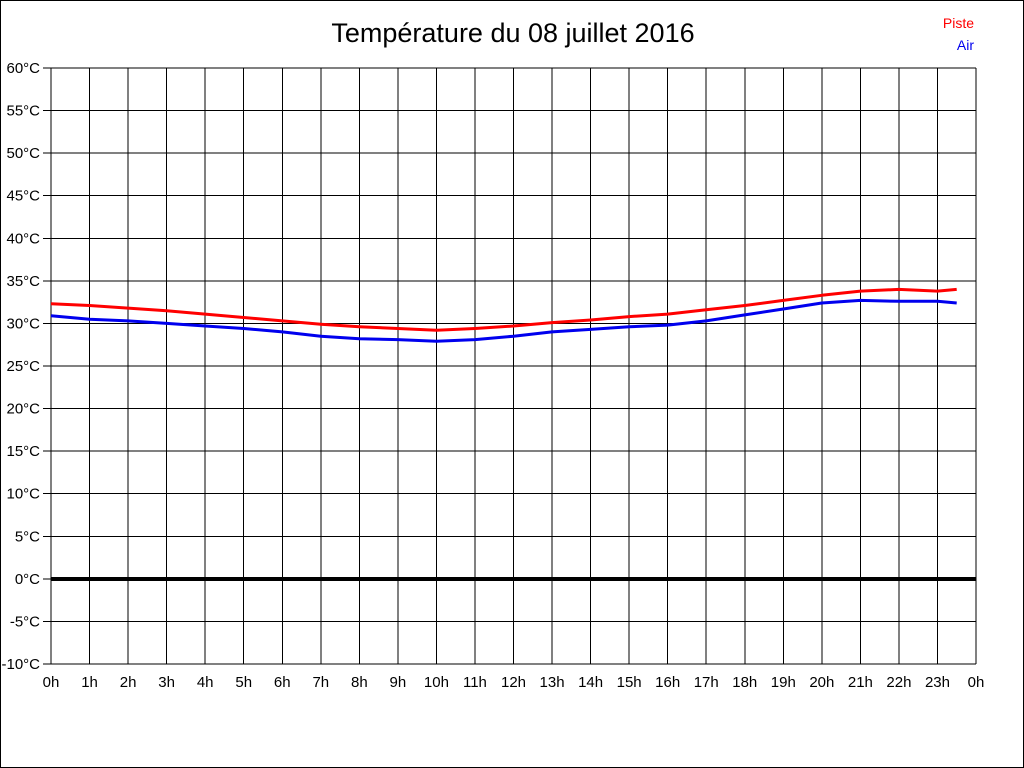 The height and width of the screenshot is (768, 1024). Describe the element at coordinates (23, 323) in the screenshot. I see `y-tick-label: 30°C` at that location.